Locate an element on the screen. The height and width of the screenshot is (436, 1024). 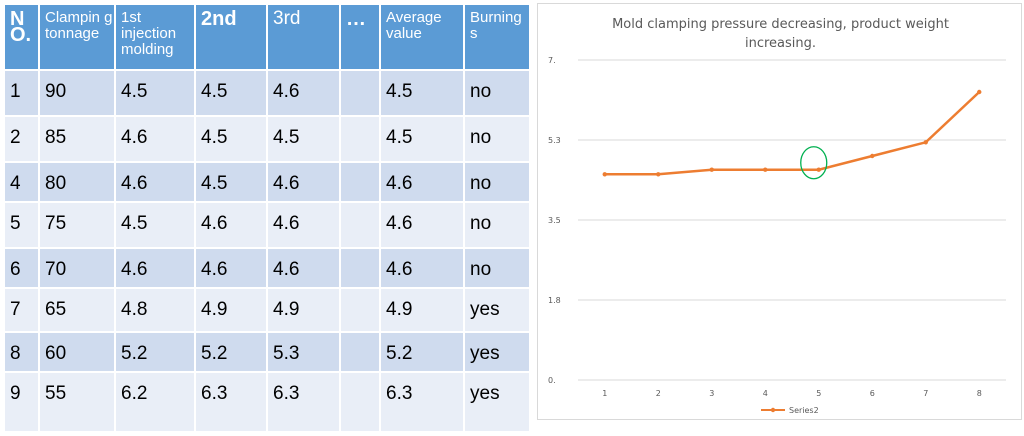
x-tick-label: 6 is located at coordinates (872, 393).